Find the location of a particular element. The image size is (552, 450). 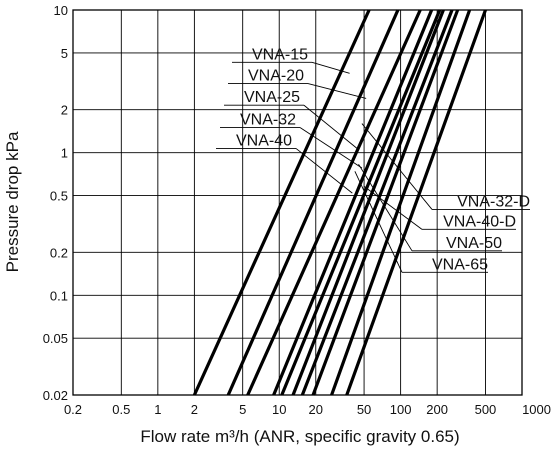

x-tick-label: 1 is located at coordinates (157, 409).